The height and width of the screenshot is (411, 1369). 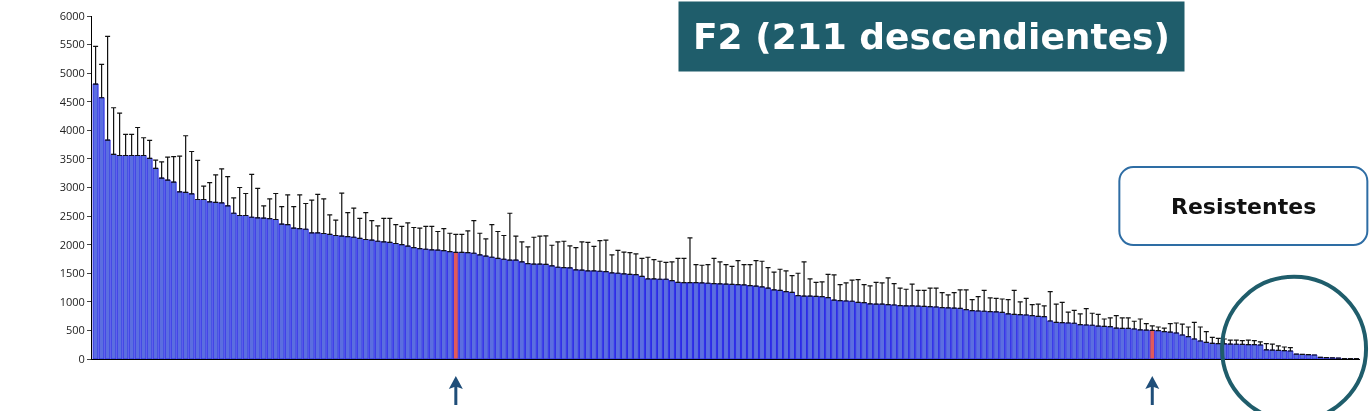 I want to click on y-tick-label: 5500, so click(x=72, y=44).